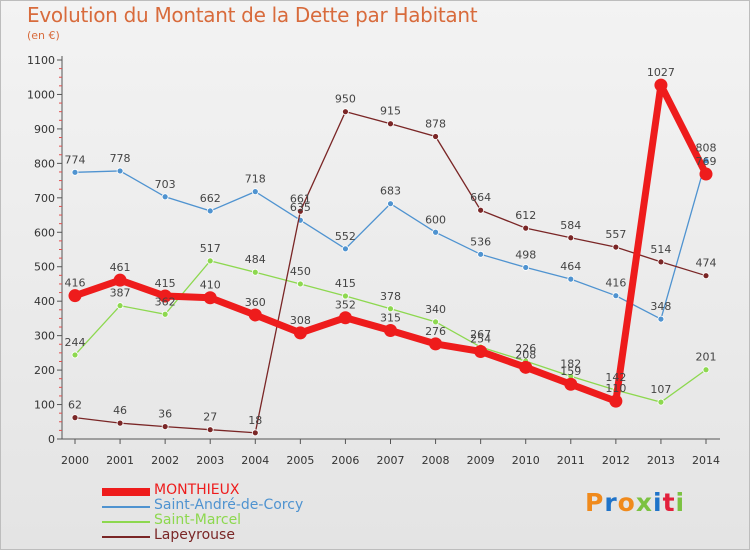 The width and height of the screenshot is (750, 550). Describe the element at coordinates (616, 460) in the screenshot. I see `x-tick-label: 2012` at that location.